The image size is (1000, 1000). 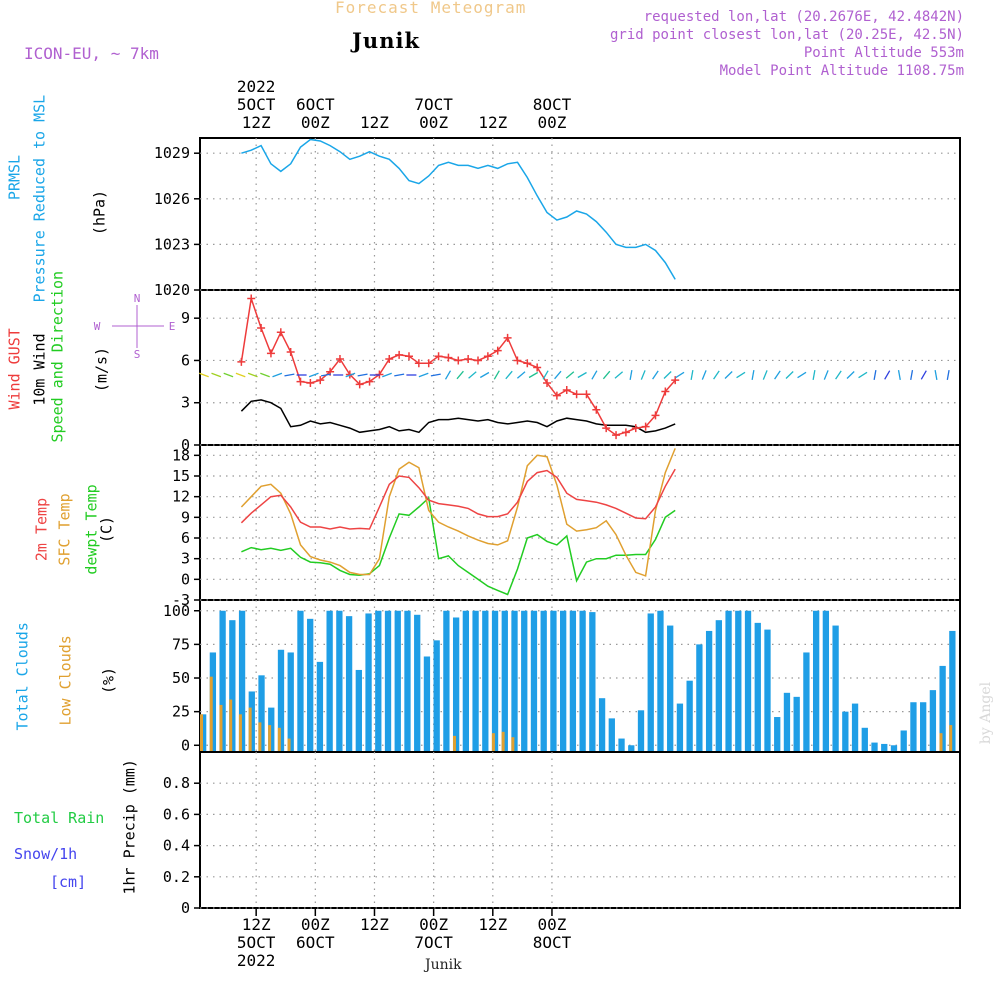 What do you see at coordinates (374, 122) in the screenshot?
I see `top-hour-label-2: 12Z` at bounding box center [374, 122].